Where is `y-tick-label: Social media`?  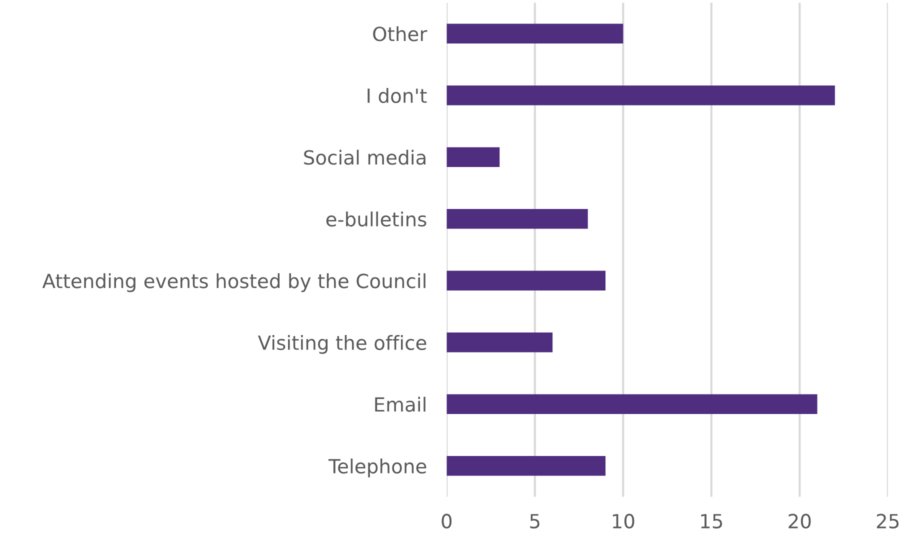 y-tick-label: Social media is located at coordinates (365, 157).